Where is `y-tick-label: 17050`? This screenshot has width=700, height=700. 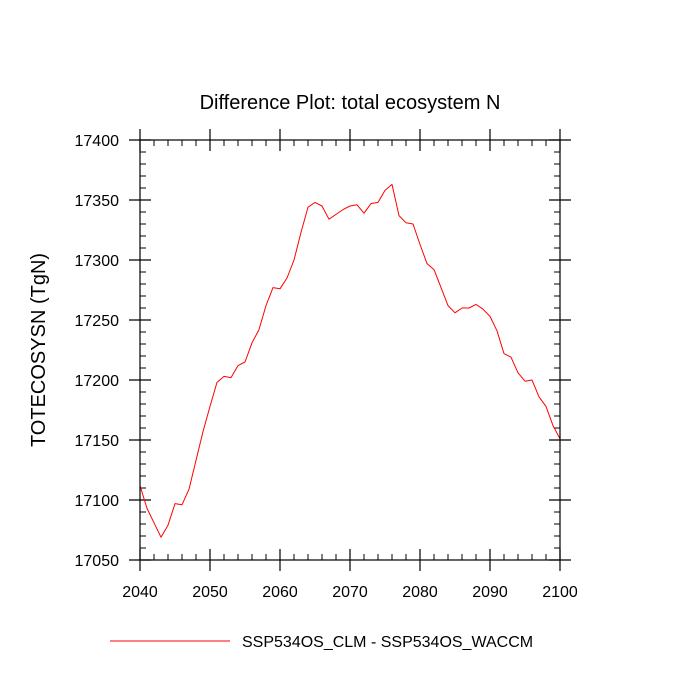
y-tick-label: 17050 is located at coordinates (97, 561).